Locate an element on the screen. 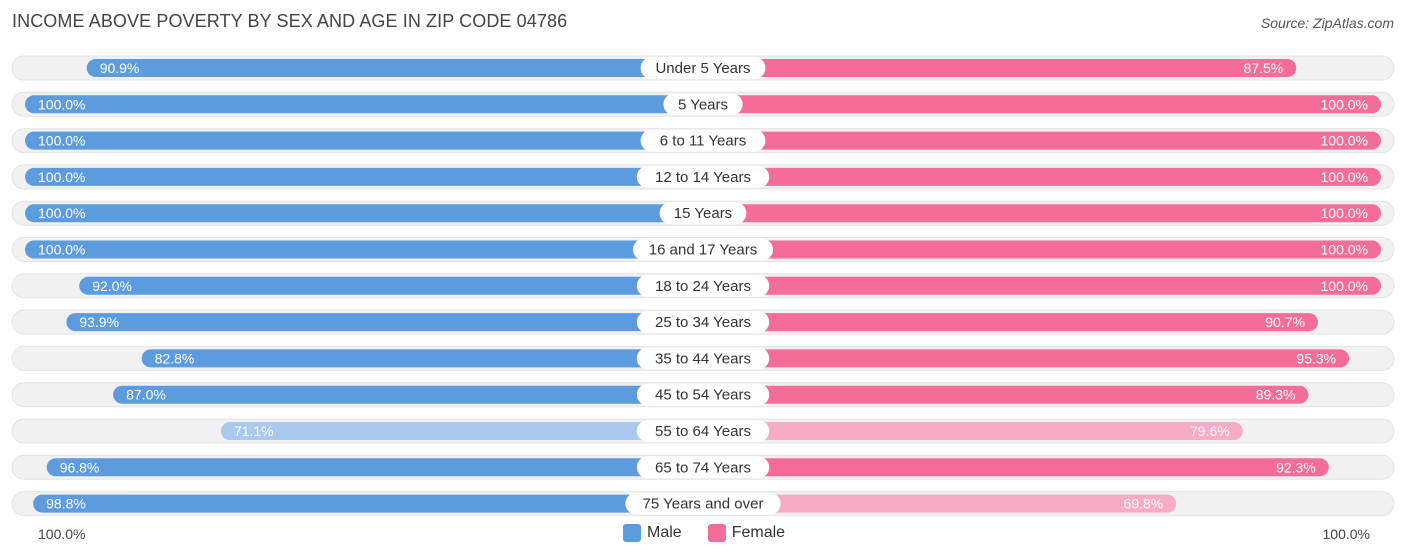 The height and width of the screenshot is (559, 1406). male-value-label: 96.8% is located at coordinates (80, 467).